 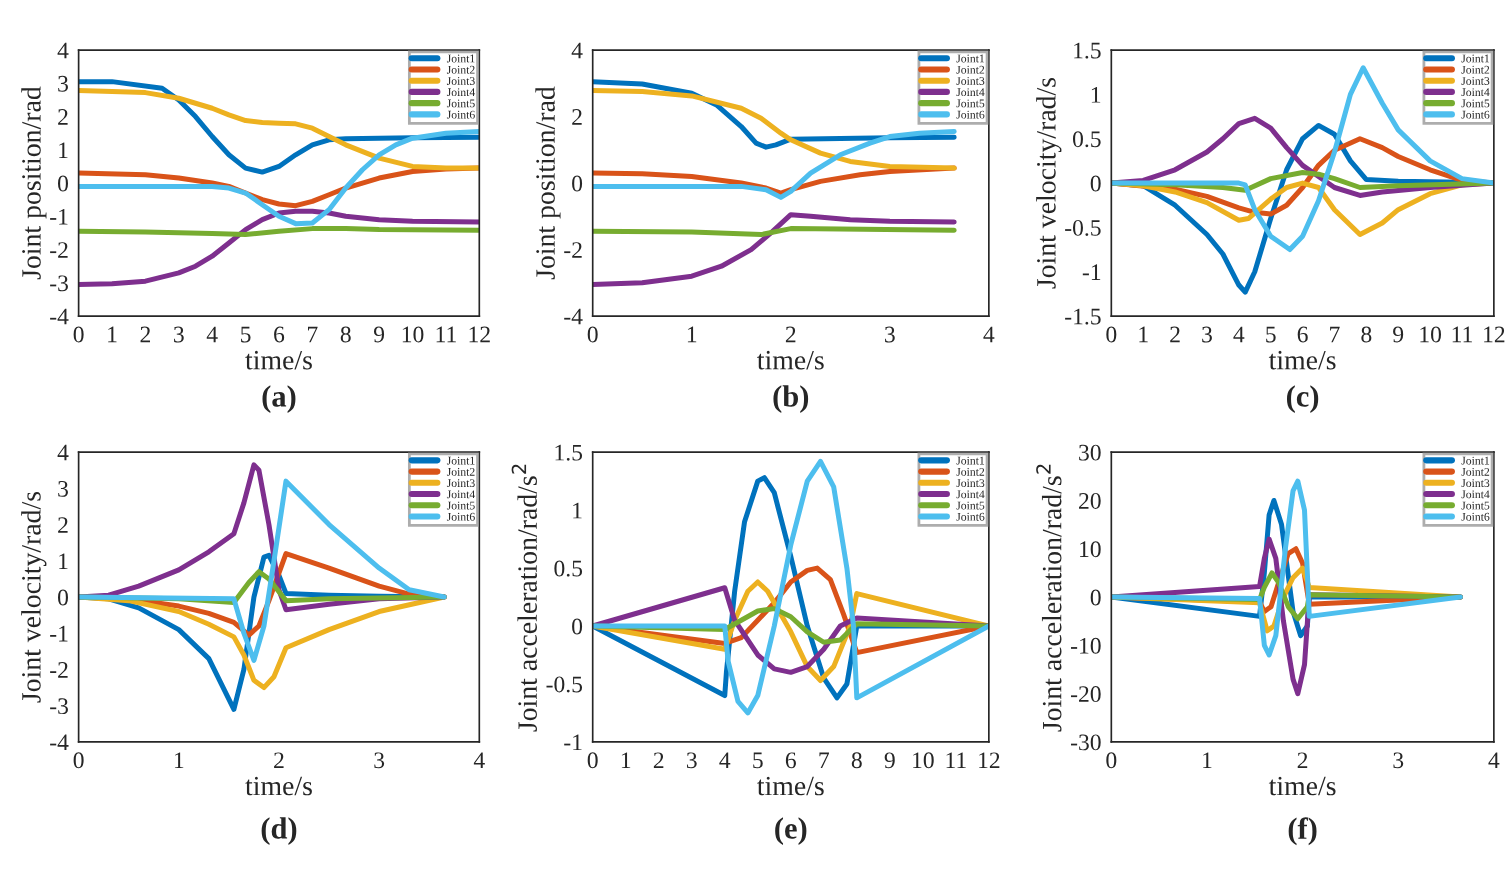 I want to click on y-tick-label: 3, so click(x=63, y=83).